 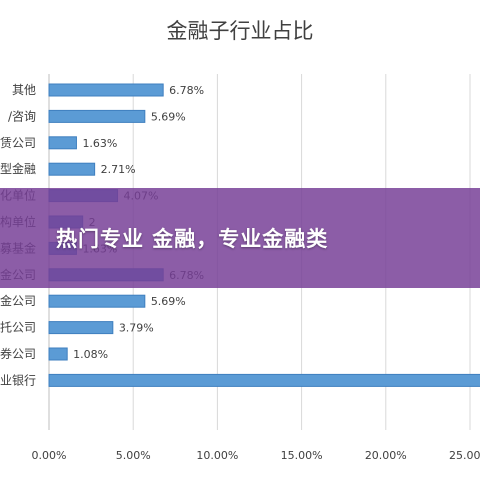 What do you see at coordinates (464, 455) in the screenshot?
I see `x-tick-label: 25.00%` at bounding box center [464, 455].